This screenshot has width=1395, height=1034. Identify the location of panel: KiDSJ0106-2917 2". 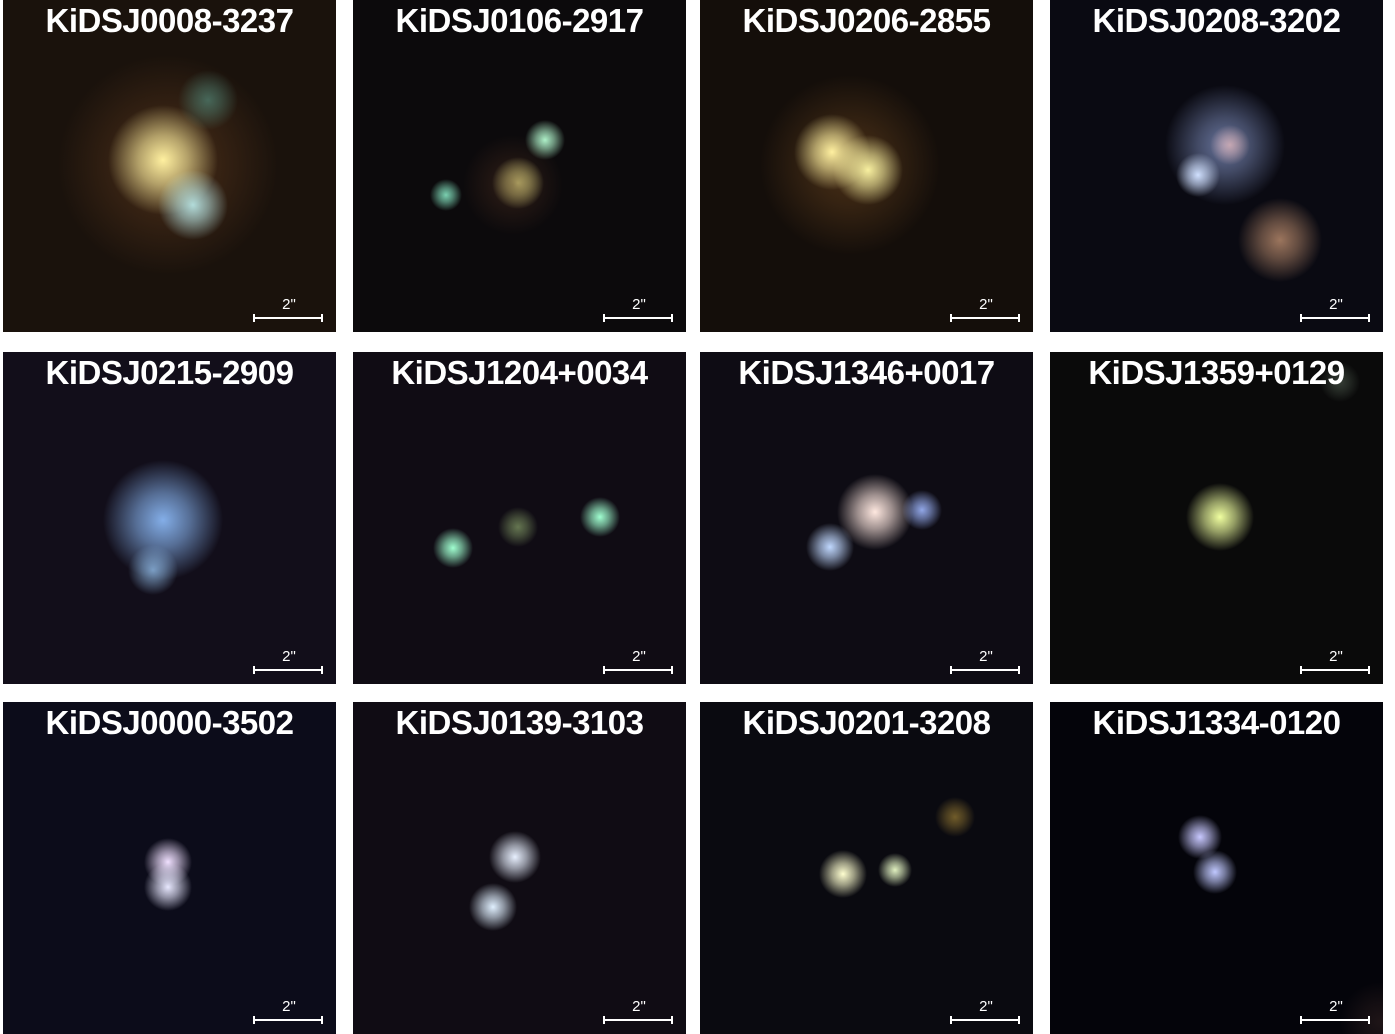
(519, 166).